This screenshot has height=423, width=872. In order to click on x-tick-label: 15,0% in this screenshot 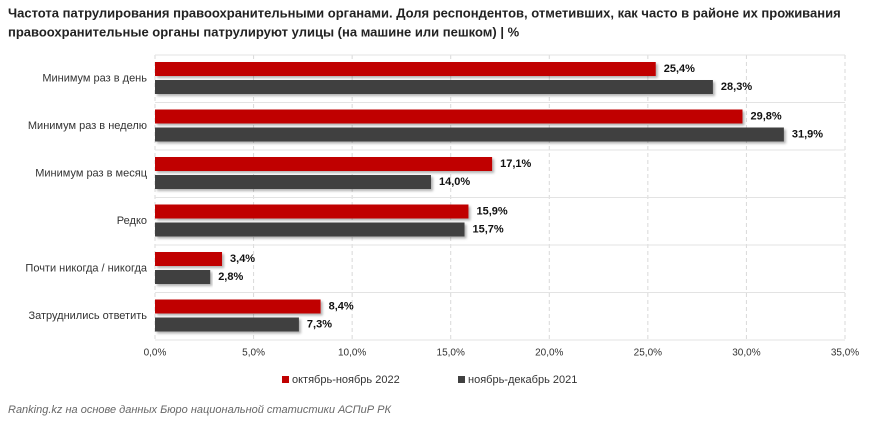, I will do `click(451, 353)`.